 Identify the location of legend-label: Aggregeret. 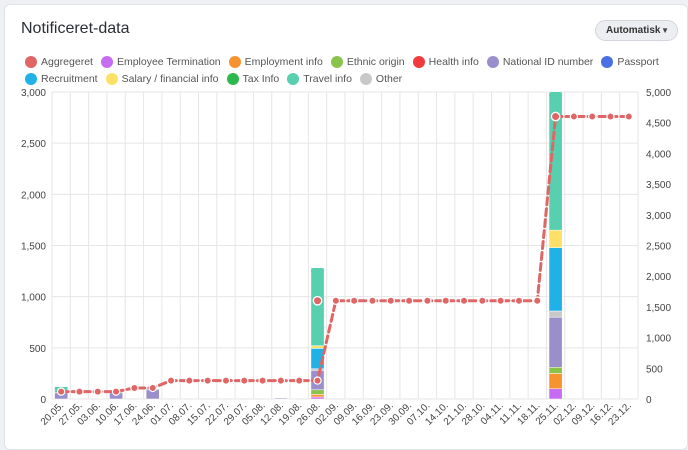
(67, 62).